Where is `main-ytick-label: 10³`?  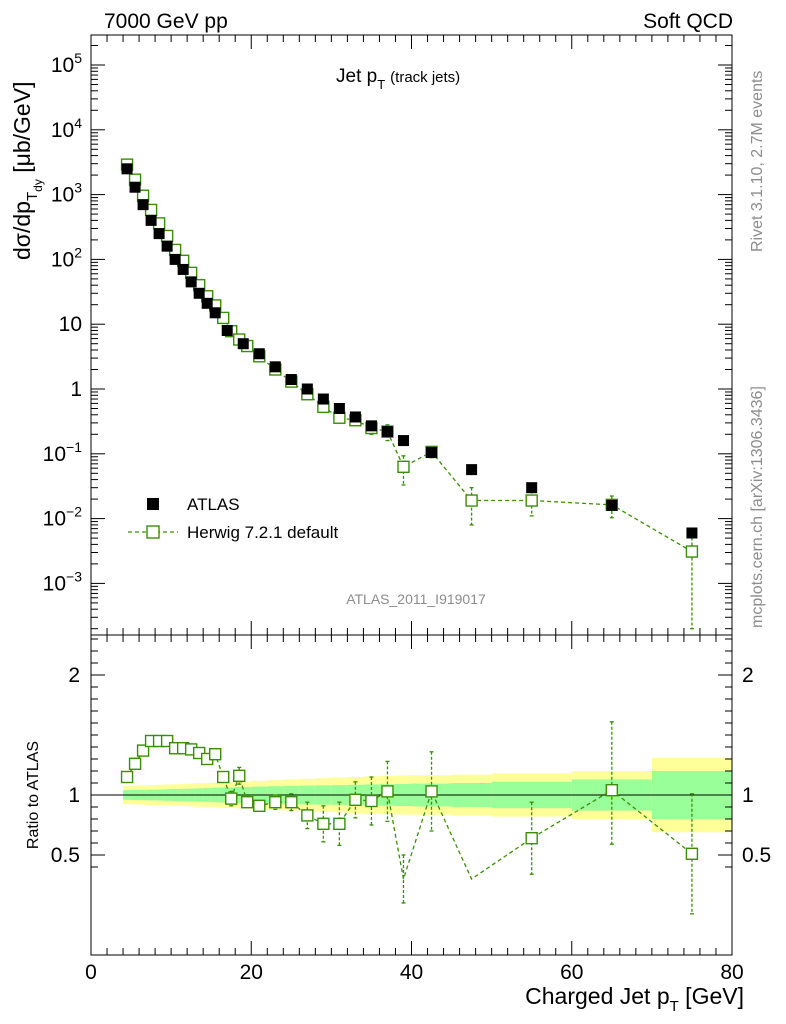 main-ytick-label: 10³ is located at coordinates (66, 193).